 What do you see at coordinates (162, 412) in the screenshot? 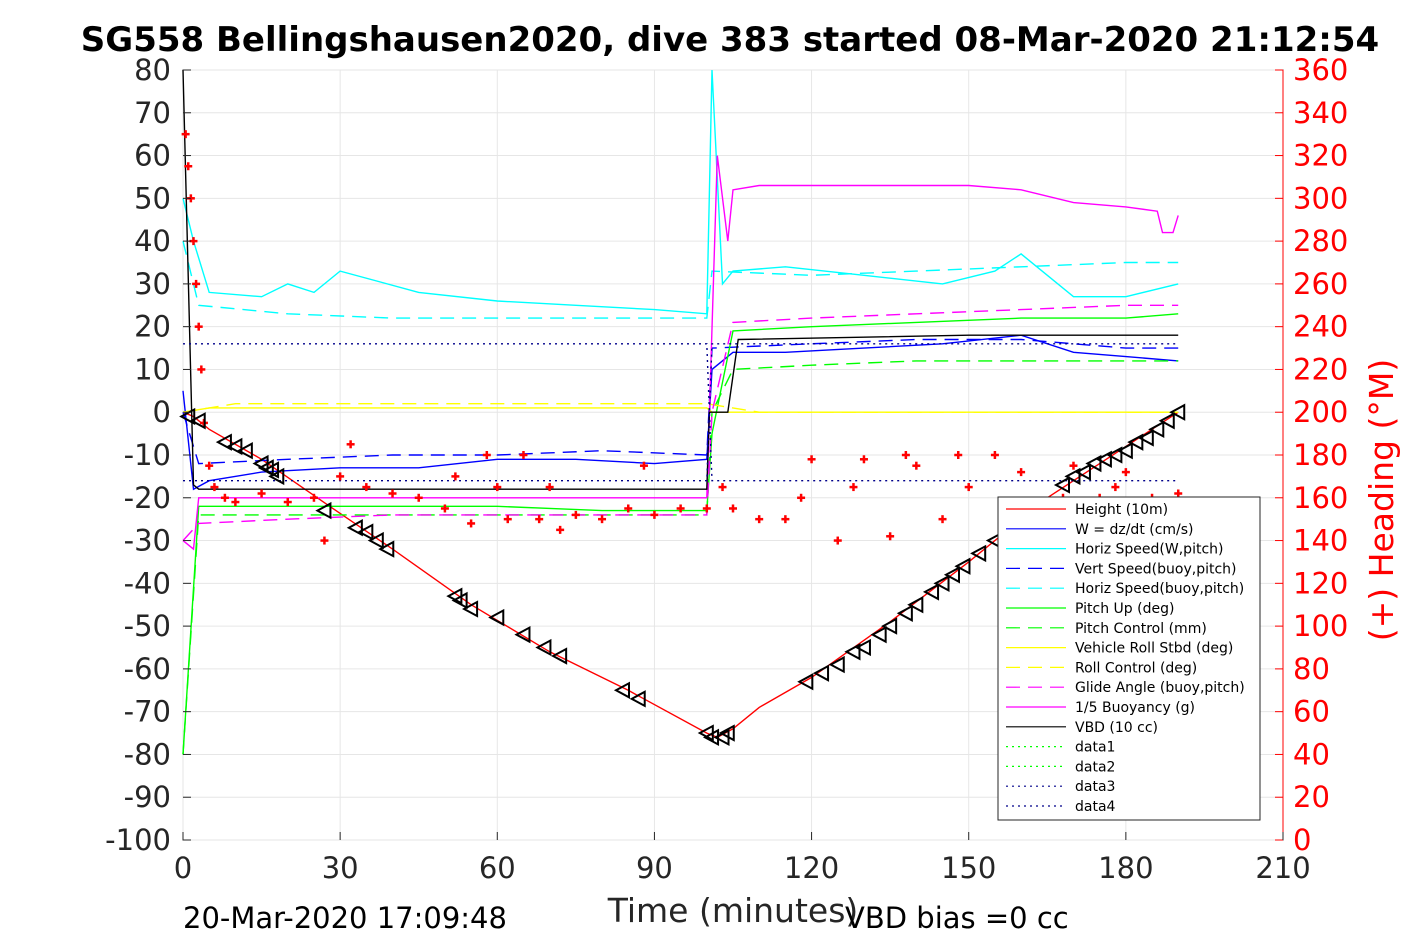
I see `y-tick-label: 0` at bounding box center [162, 412].